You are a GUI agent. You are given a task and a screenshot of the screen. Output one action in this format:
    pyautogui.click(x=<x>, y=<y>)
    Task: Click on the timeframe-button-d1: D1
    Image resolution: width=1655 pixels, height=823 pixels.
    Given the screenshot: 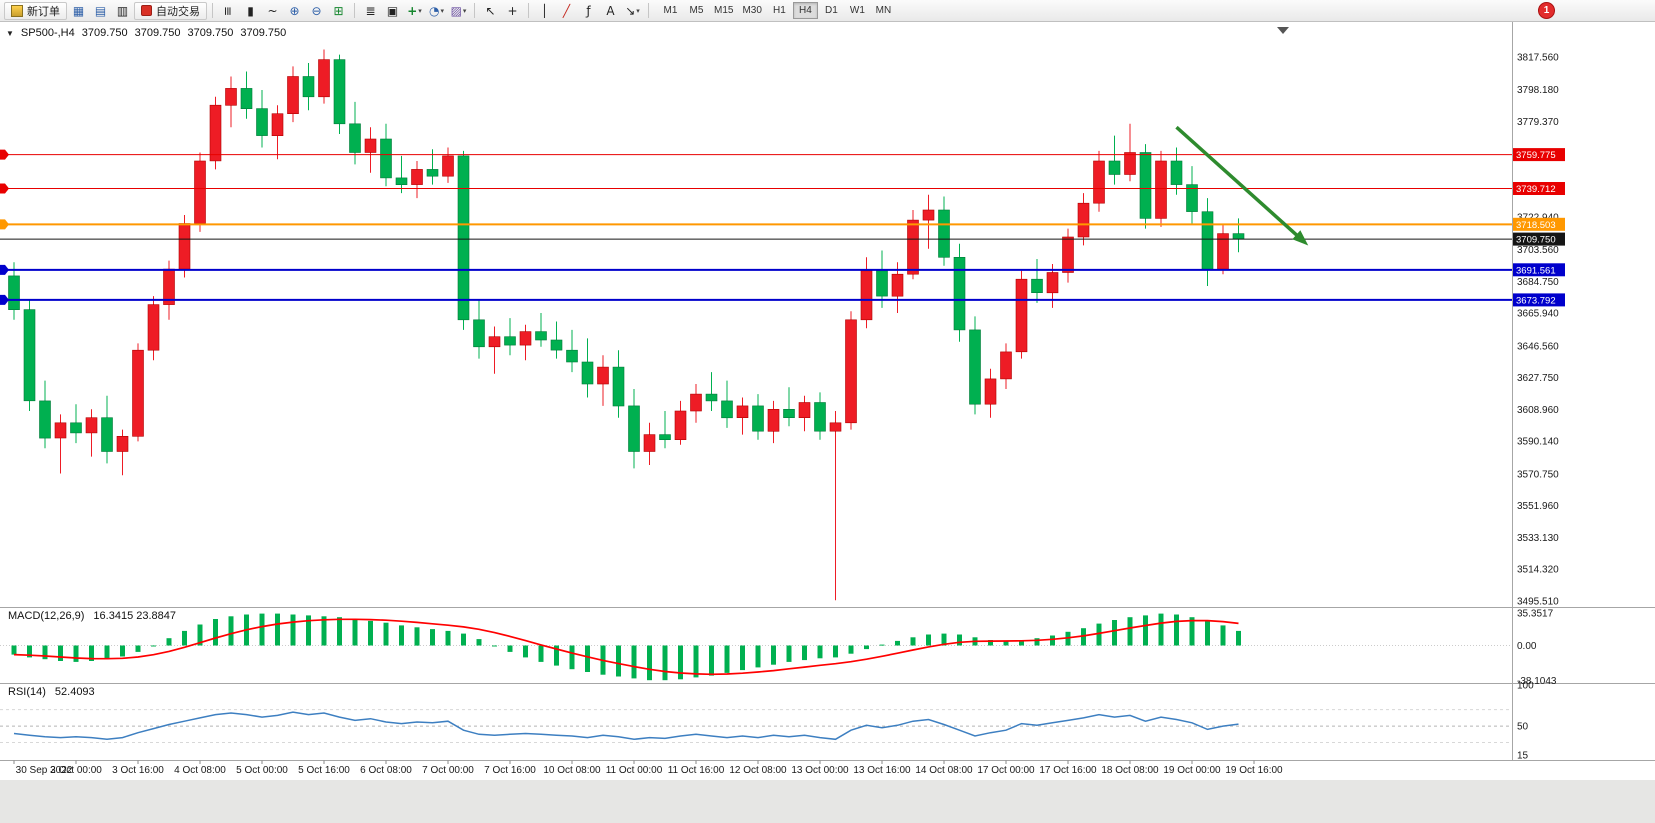 What is the action you would take?
    pyautogui.click(x=831, y=10)
    